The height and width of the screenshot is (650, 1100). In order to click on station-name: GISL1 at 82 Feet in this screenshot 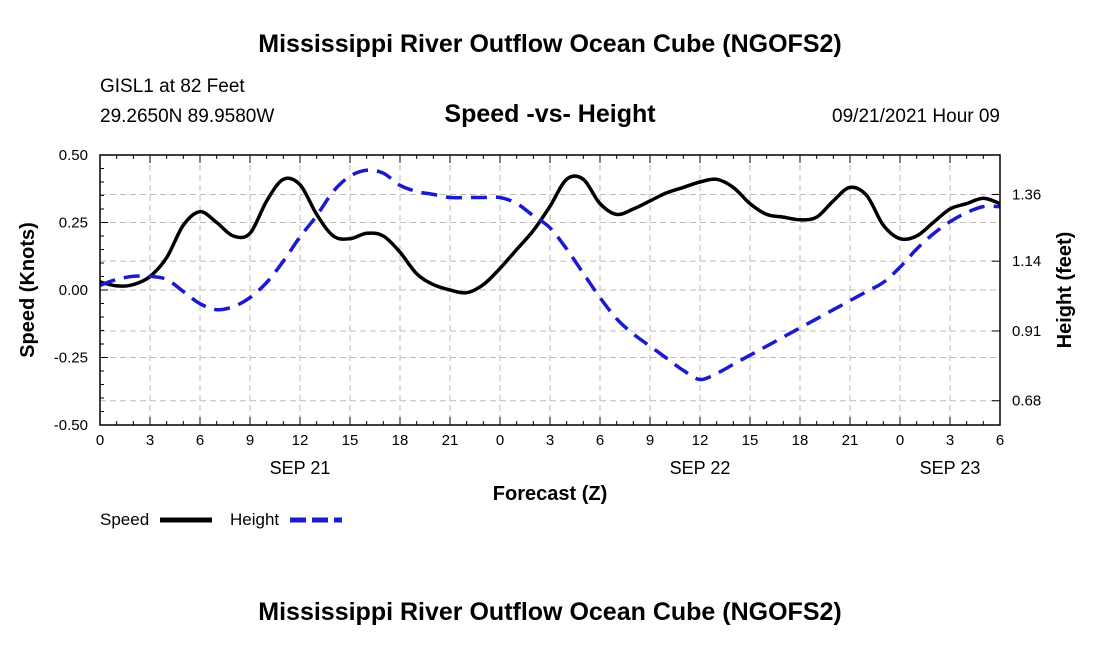, I will do `click(172, 86)`.